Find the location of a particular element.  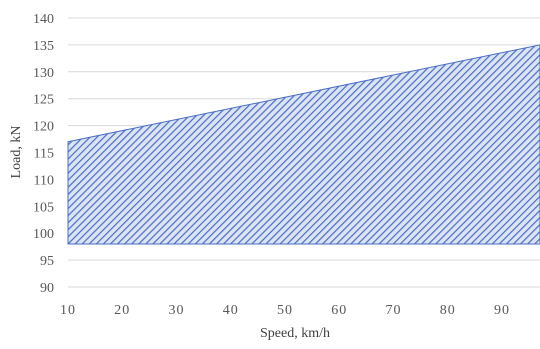

y-axis-ticks: 90 95 100 105 110 115 120 125 130 135 140 is located at coordinates (43, 154).